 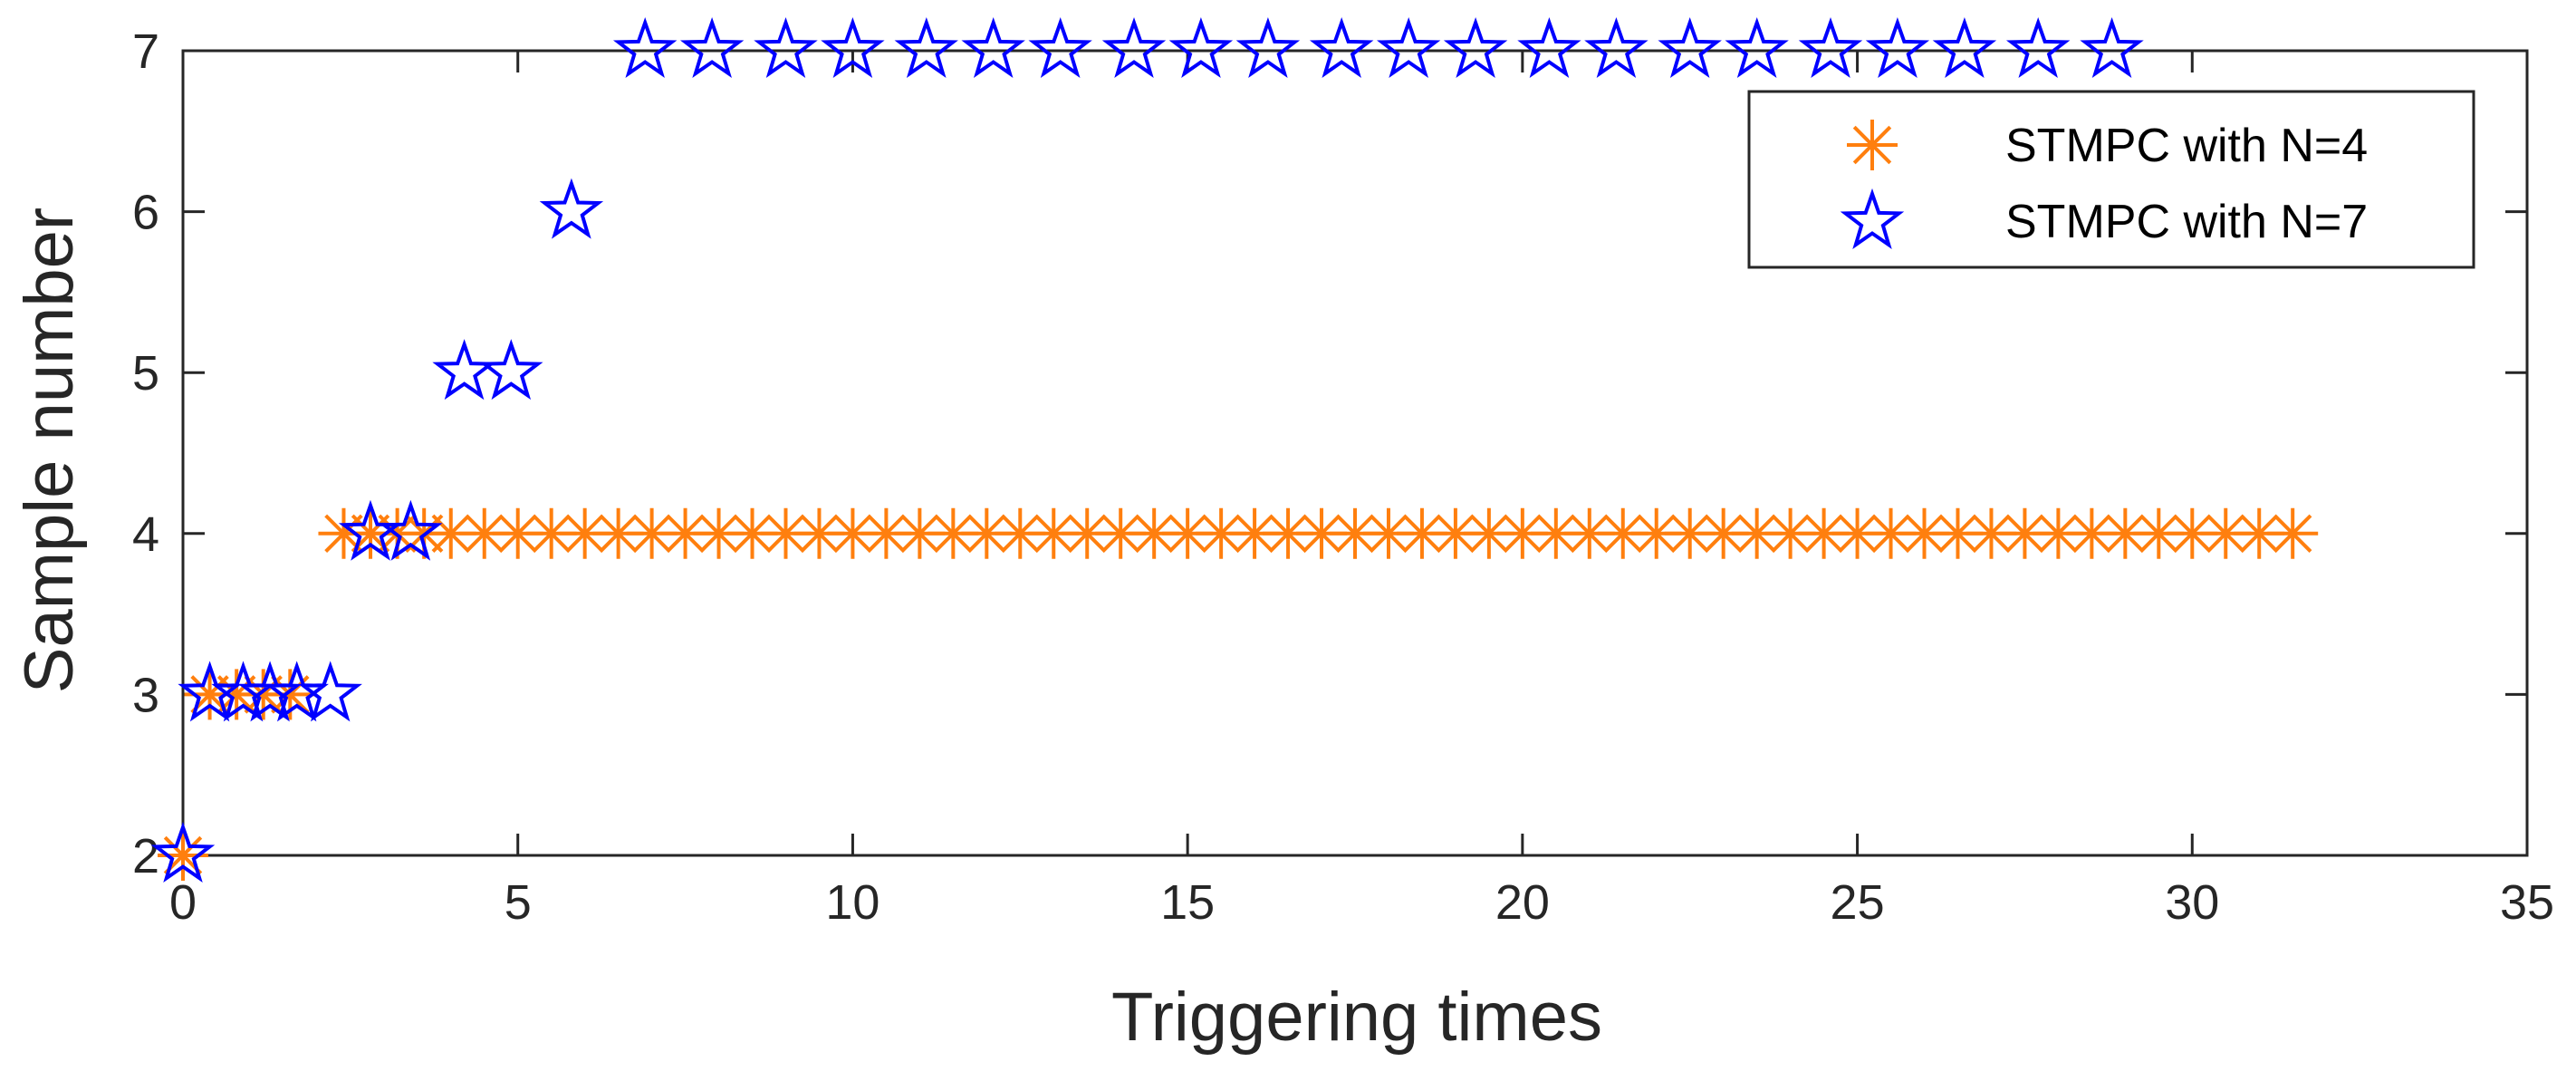 I want to click on x-tick-label: 5, so click(x=518, y=902).